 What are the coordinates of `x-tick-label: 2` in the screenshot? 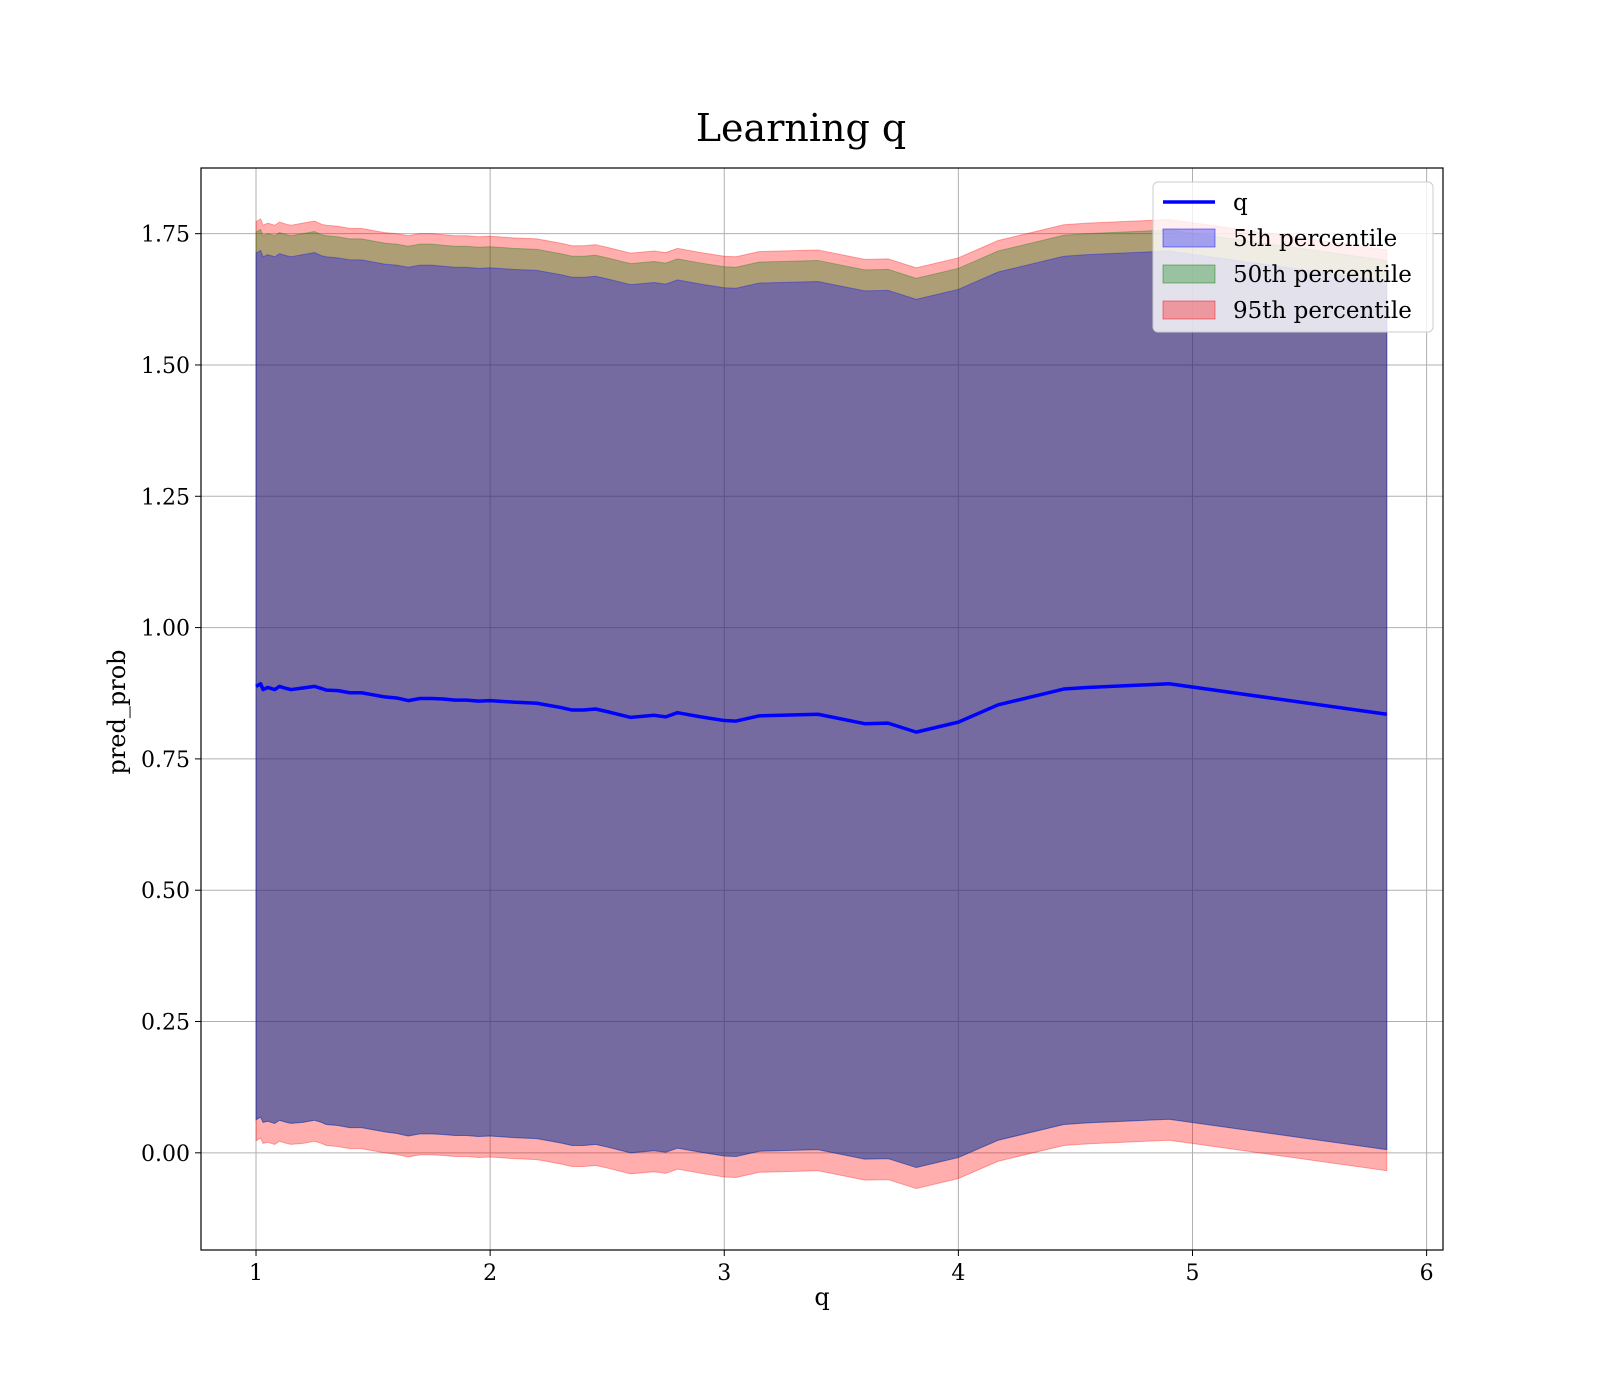 It's located at (490, 1273).